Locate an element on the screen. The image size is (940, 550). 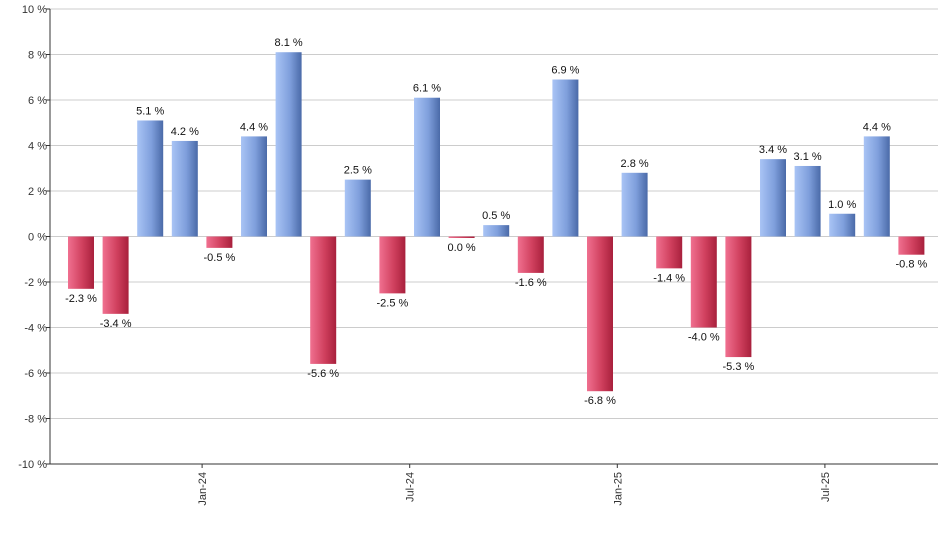
y-tick-label: -8 % is located at coordinates (35, 420).